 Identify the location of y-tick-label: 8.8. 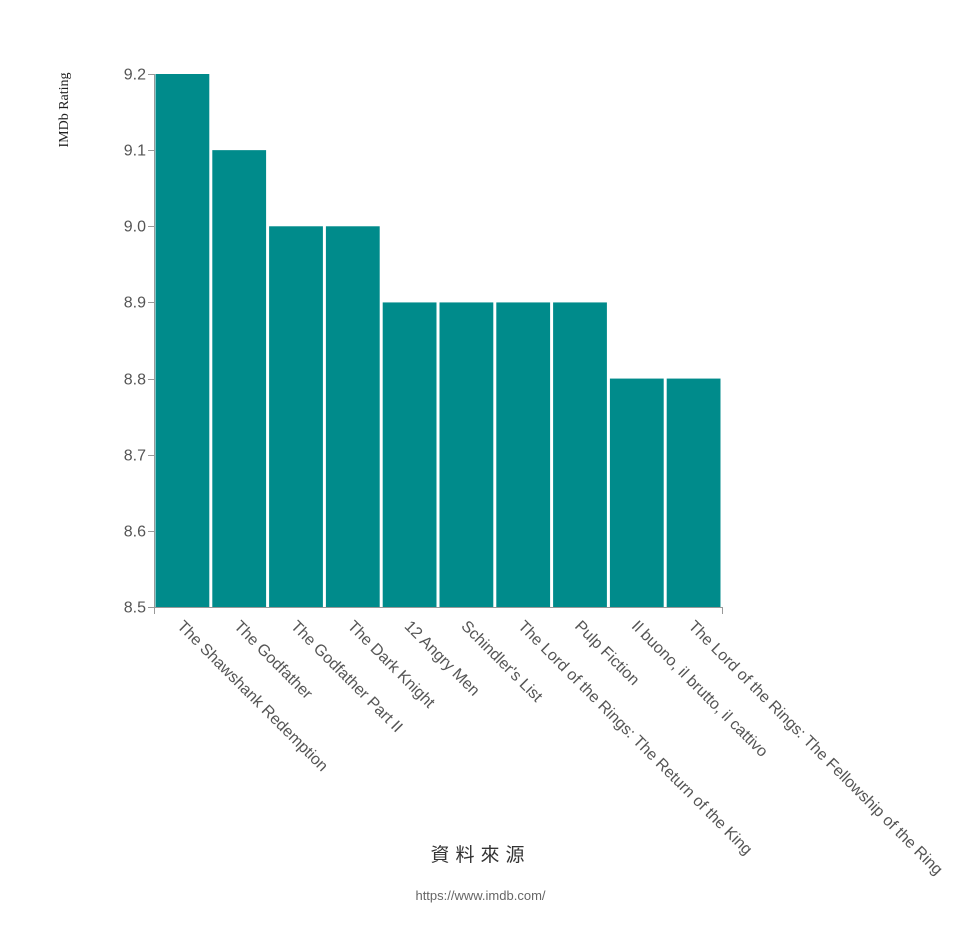
(135, 380).